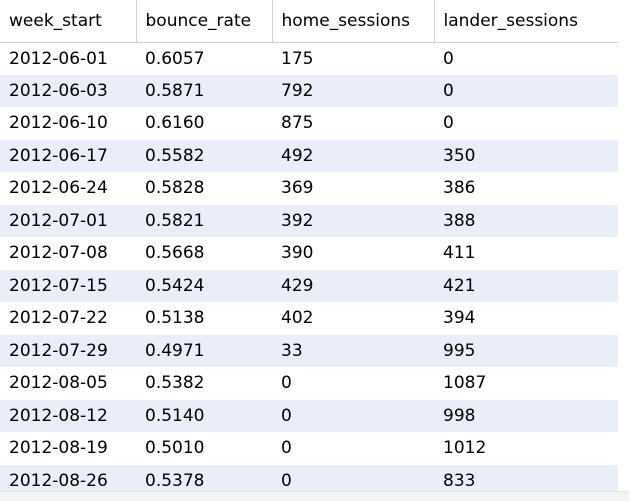 This screenshot has height=501, width=629. I want to click on table-row: 2012-07-22 0.5138 402 394, so click(309, 318).